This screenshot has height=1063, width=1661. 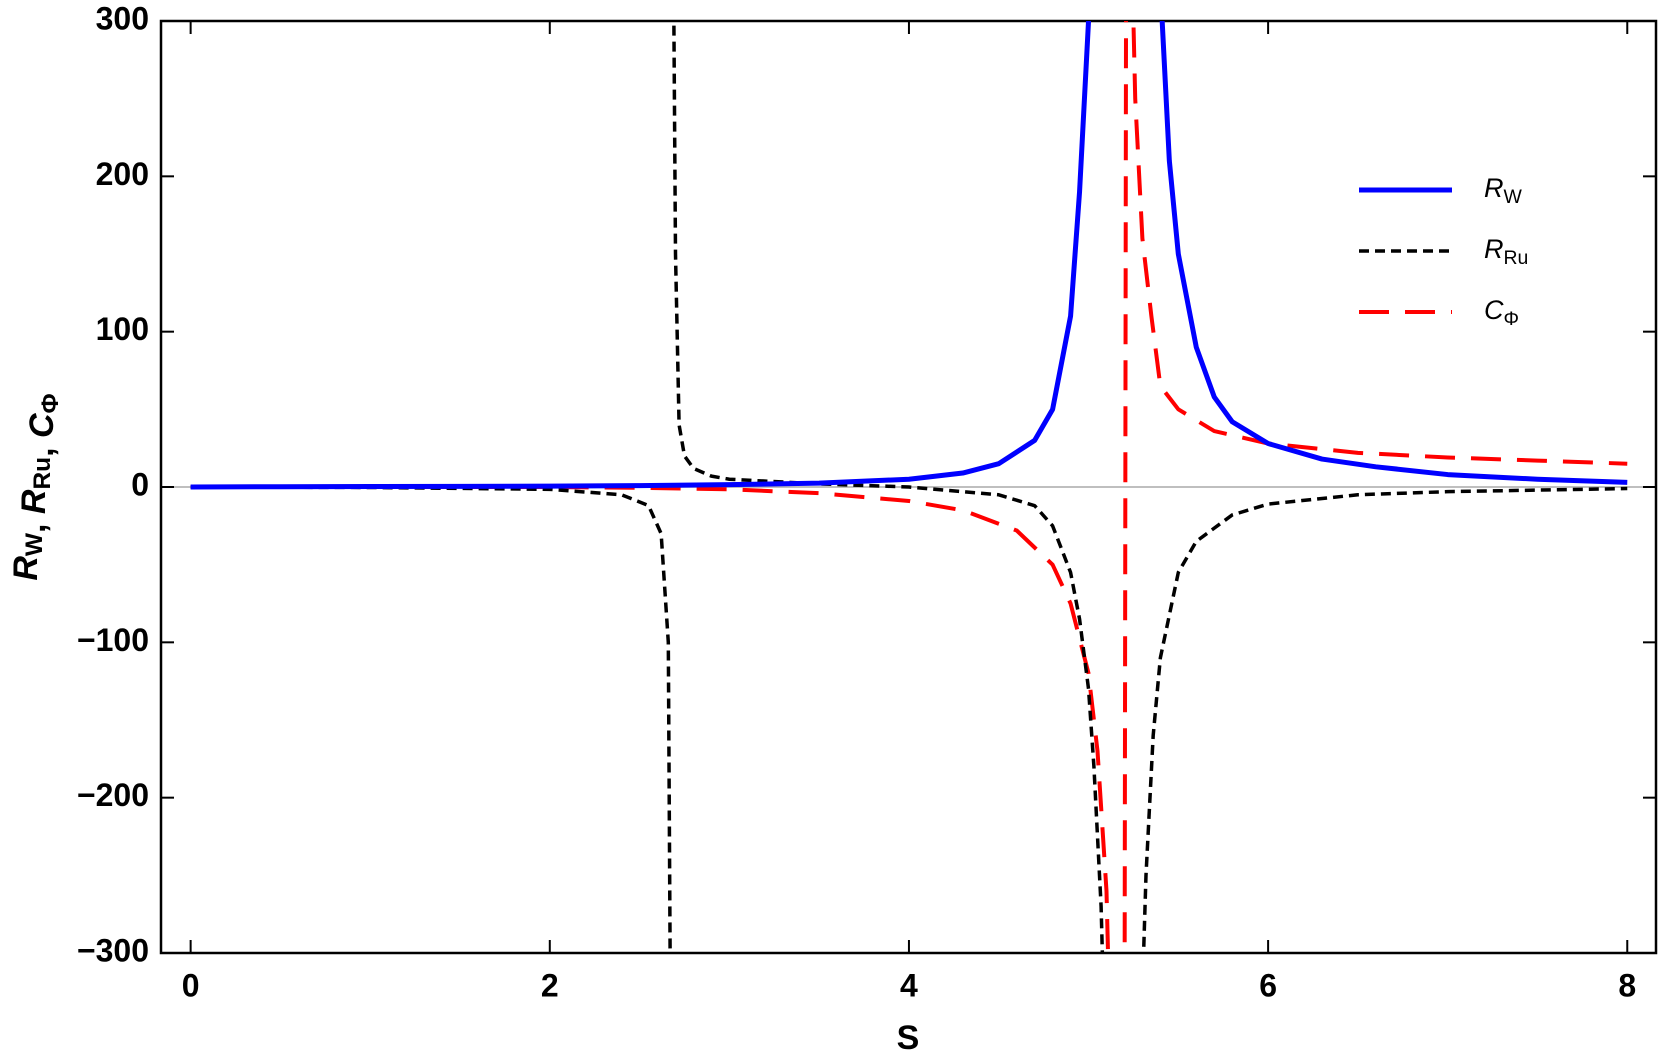 I want to click on x-tick-label: 2, so click(x=550, y=985).